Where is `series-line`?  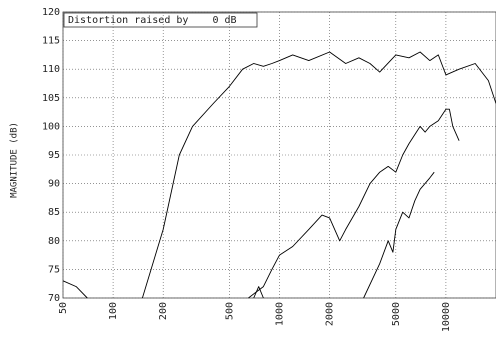
series-line is located at coordinates (344, 235).